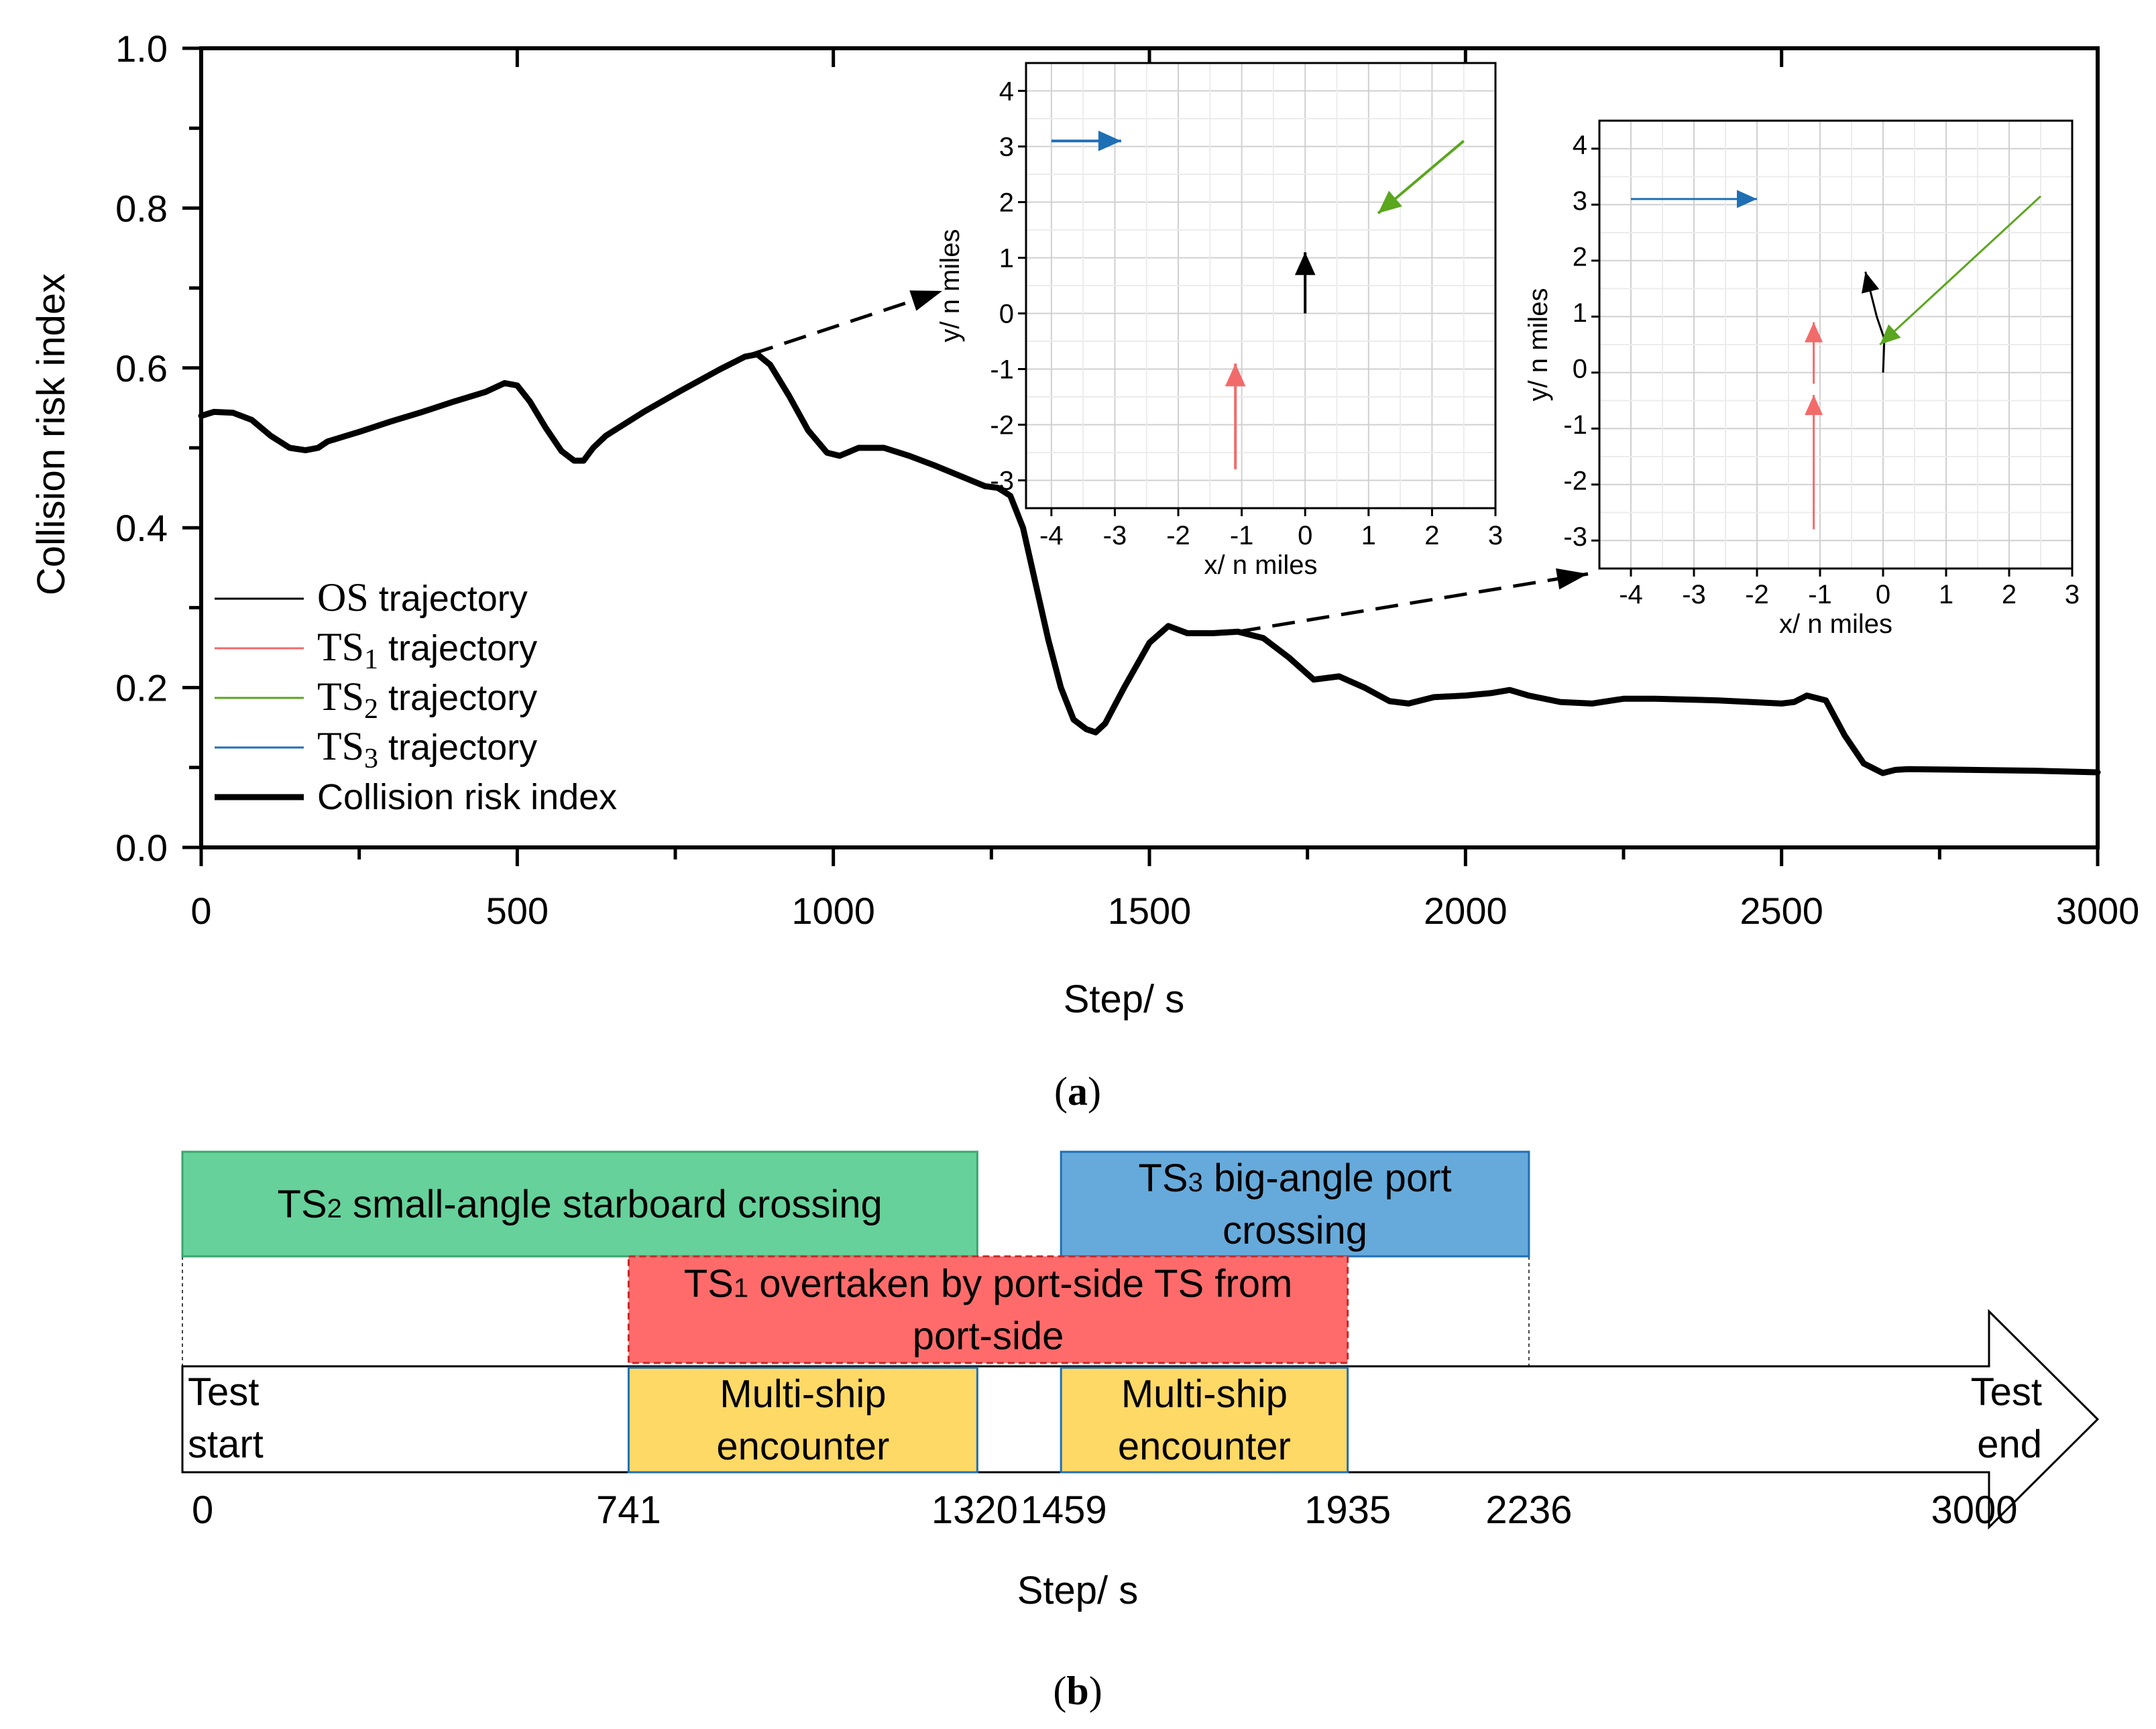 This screenshot has height=1729, width=2156. I want to click on callout-arrow-2-head, so click(1572, 579).